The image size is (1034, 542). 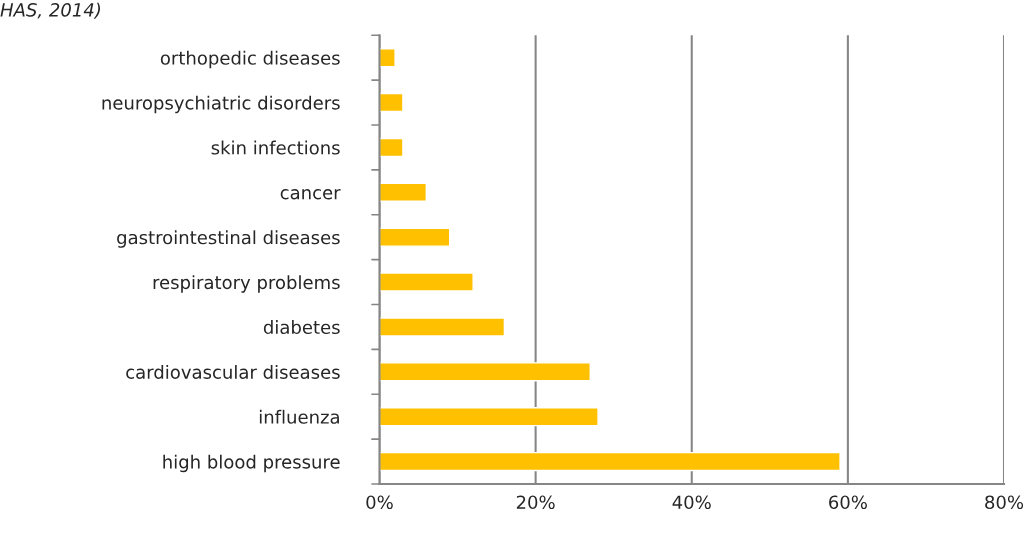 I want to click on x-tick-label: 40%, so click(x=691, y=502).